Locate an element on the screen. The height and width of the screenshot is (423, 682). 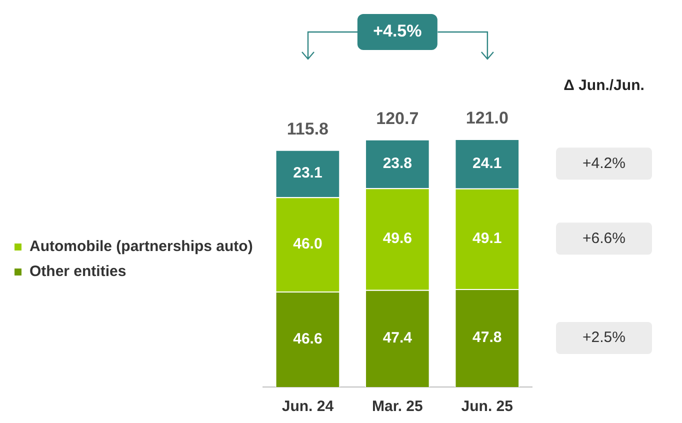
legend-label: Automobile (partnerships auto) is located at coordinates (141, 247).